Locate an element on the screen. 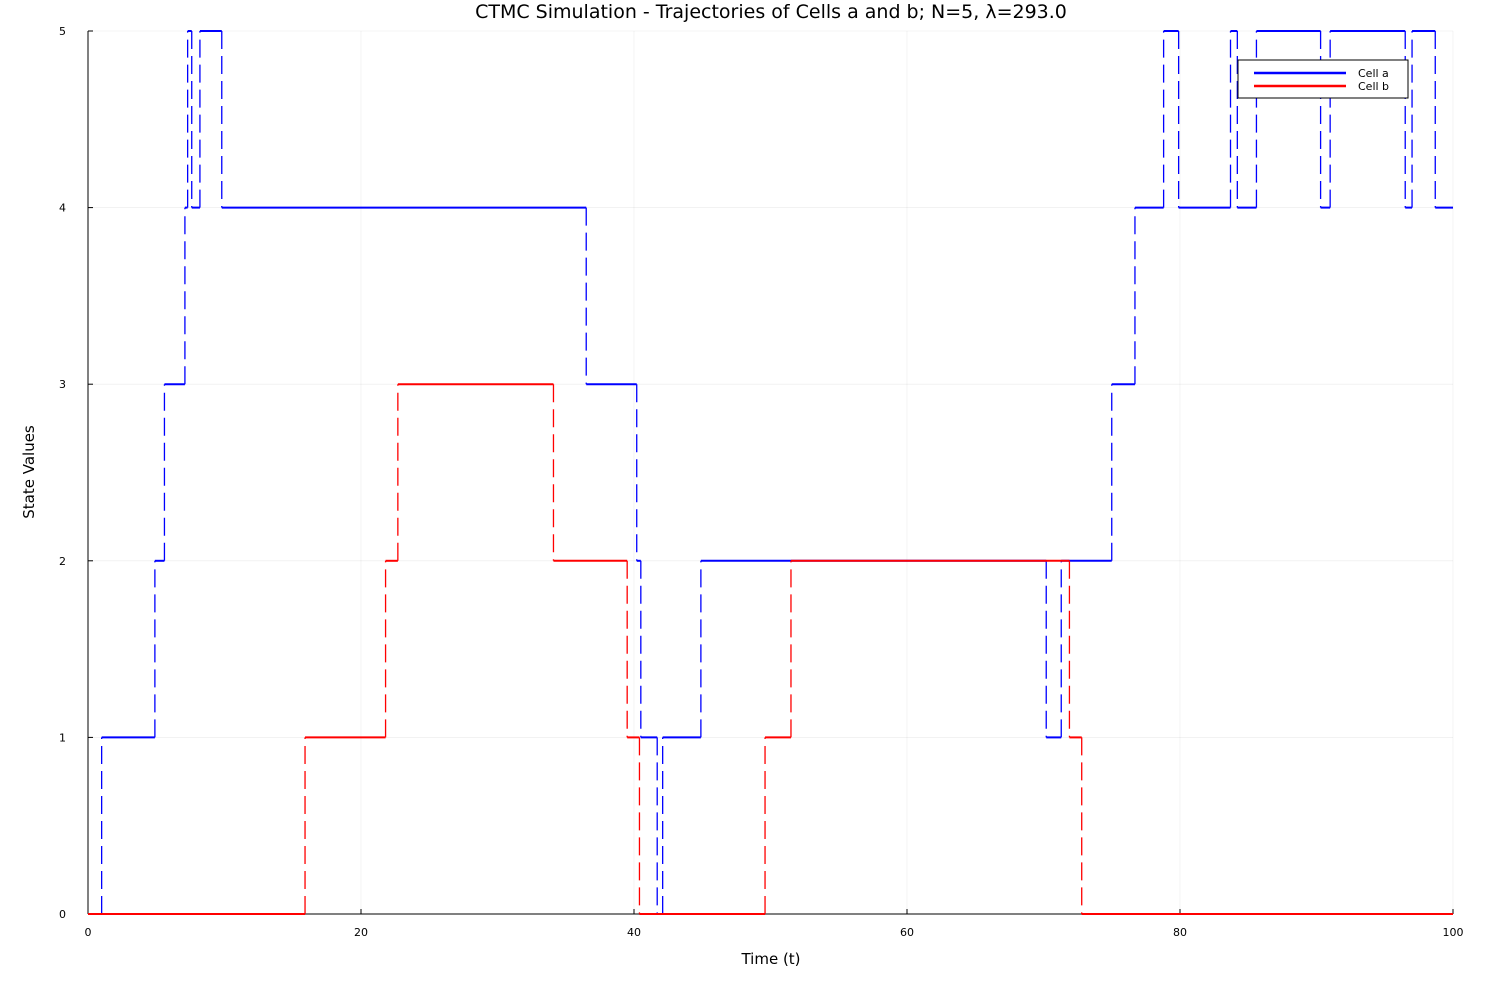 The width and height of the screenshot is (1500, 1000). y-tick-label: 1 is located at coordinates (62, 737).